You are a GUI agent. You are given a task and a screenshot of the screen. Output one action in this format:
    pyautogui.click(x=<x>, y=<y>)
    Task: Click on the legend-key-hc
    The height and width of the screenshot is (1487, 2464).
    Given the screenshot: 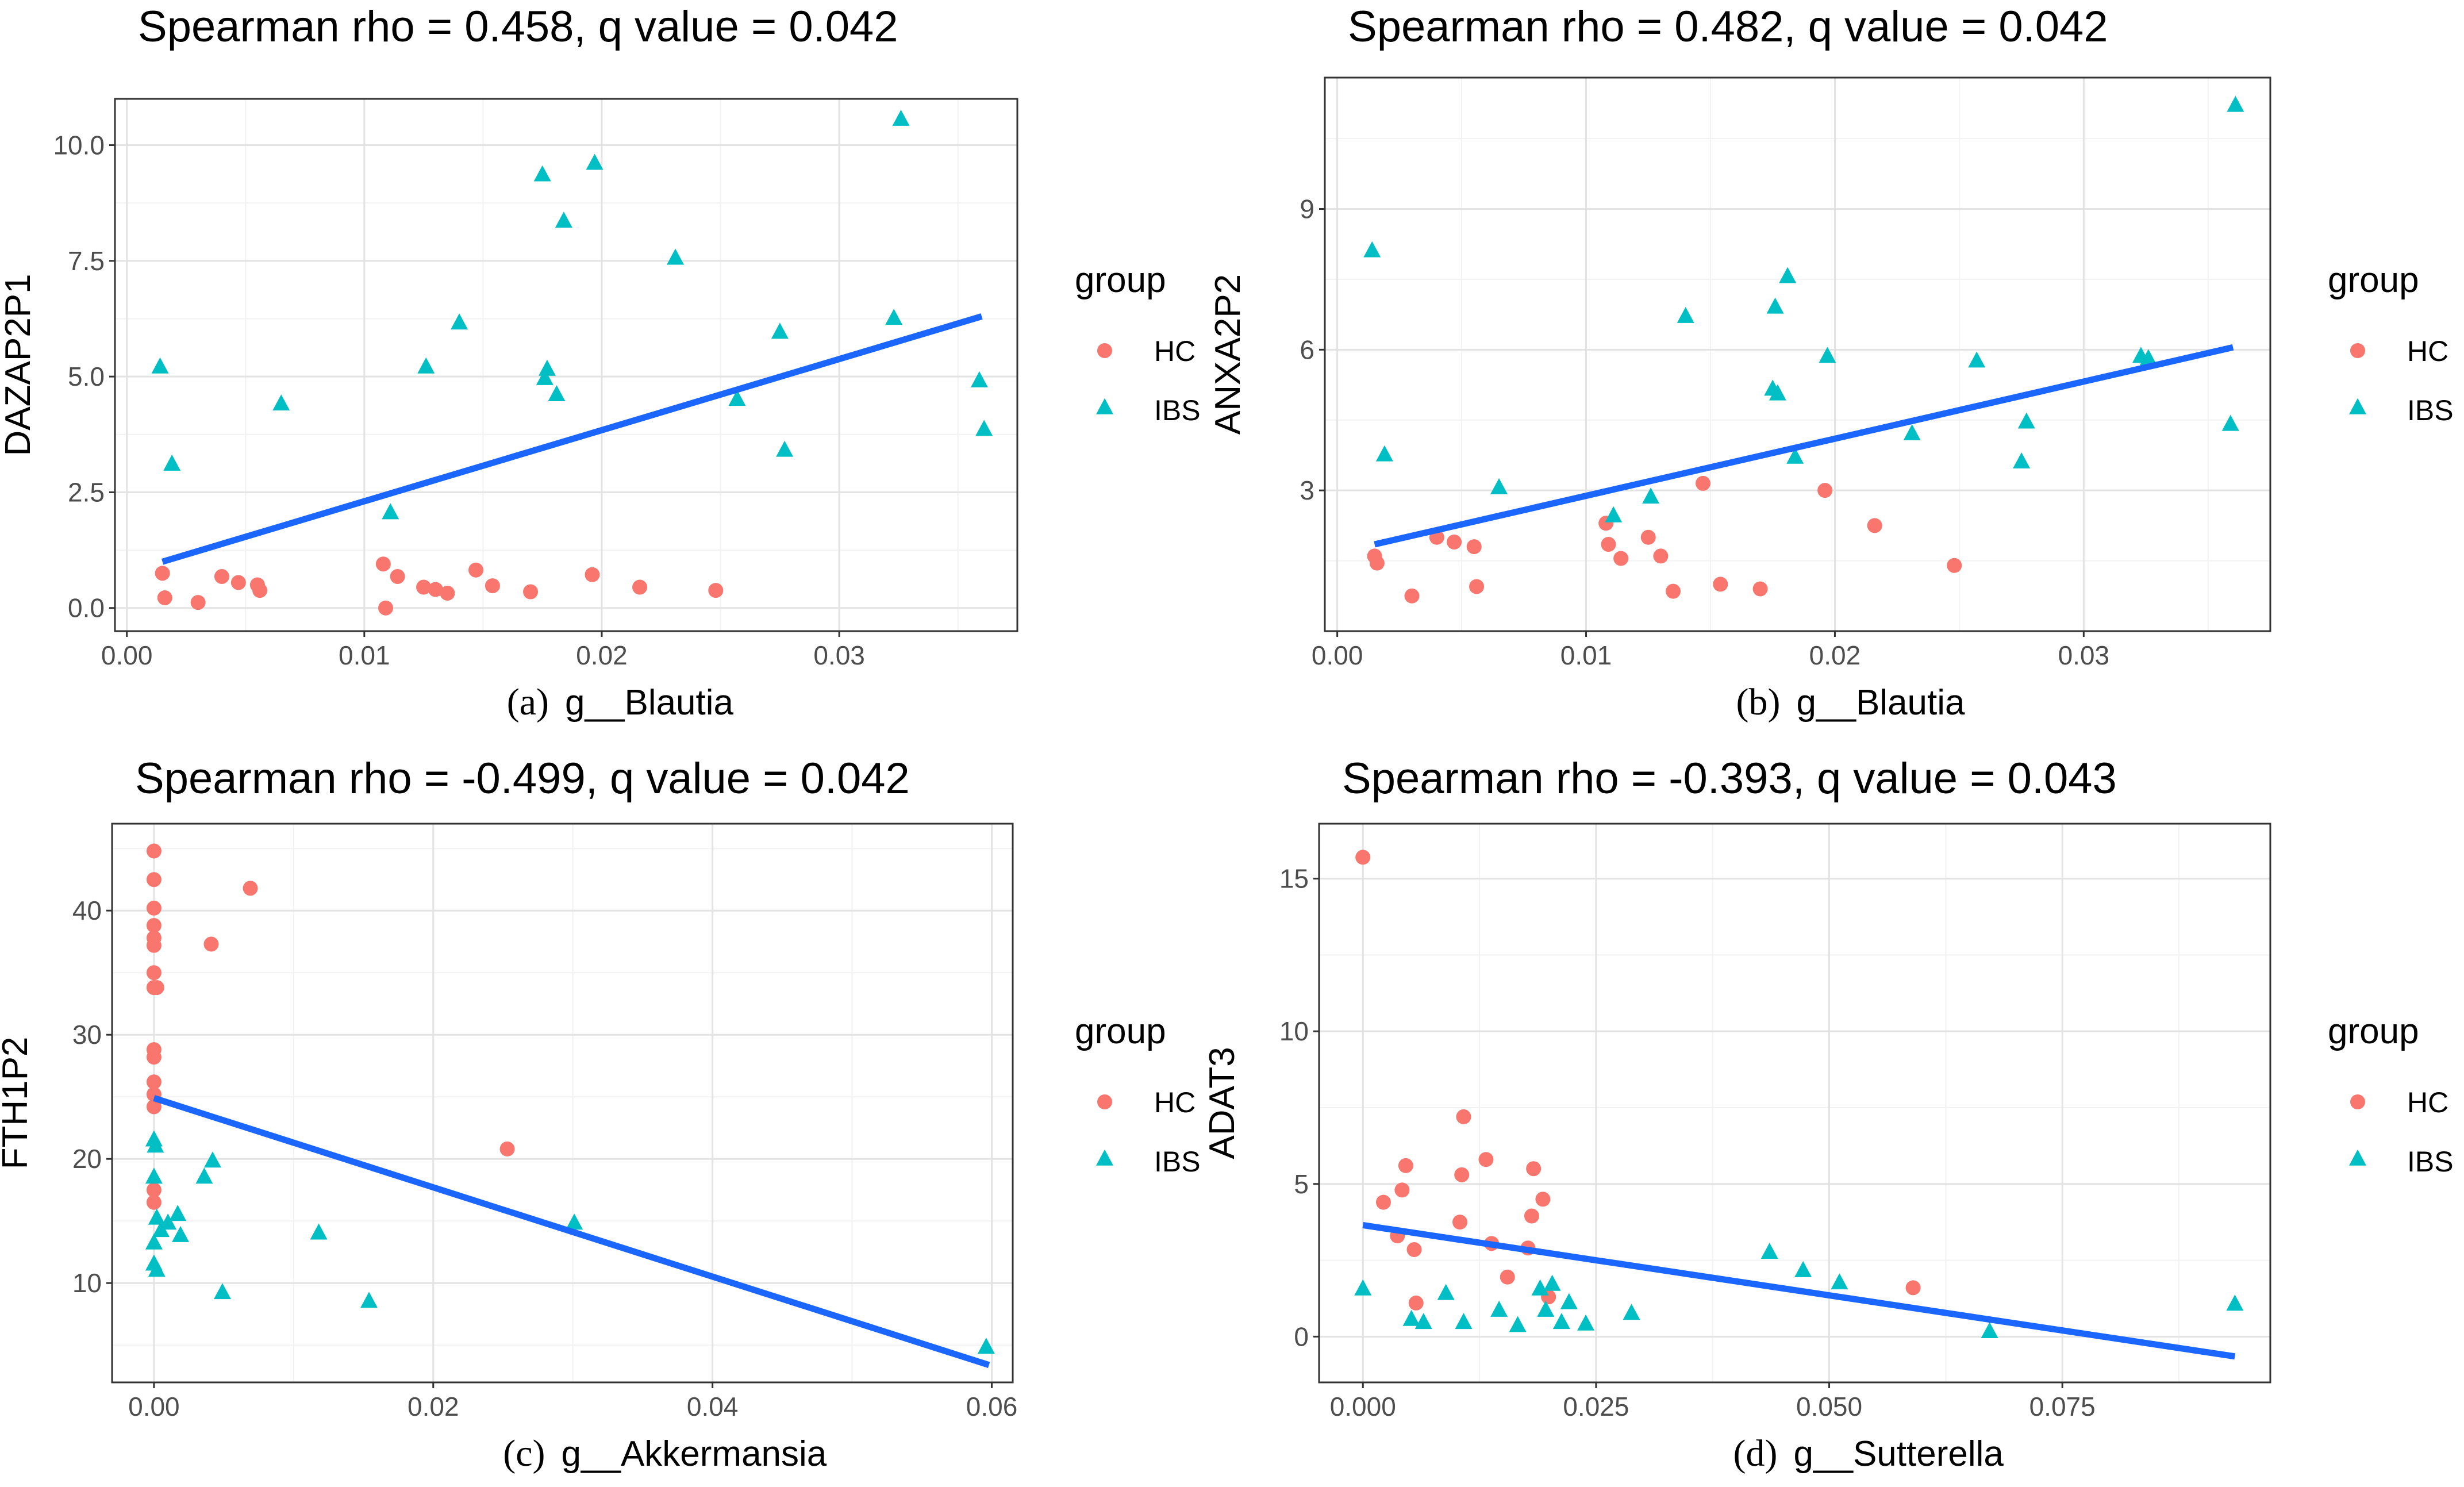 What is the action you would take?
    pyautogui.click(x=1104, y=1101)
    